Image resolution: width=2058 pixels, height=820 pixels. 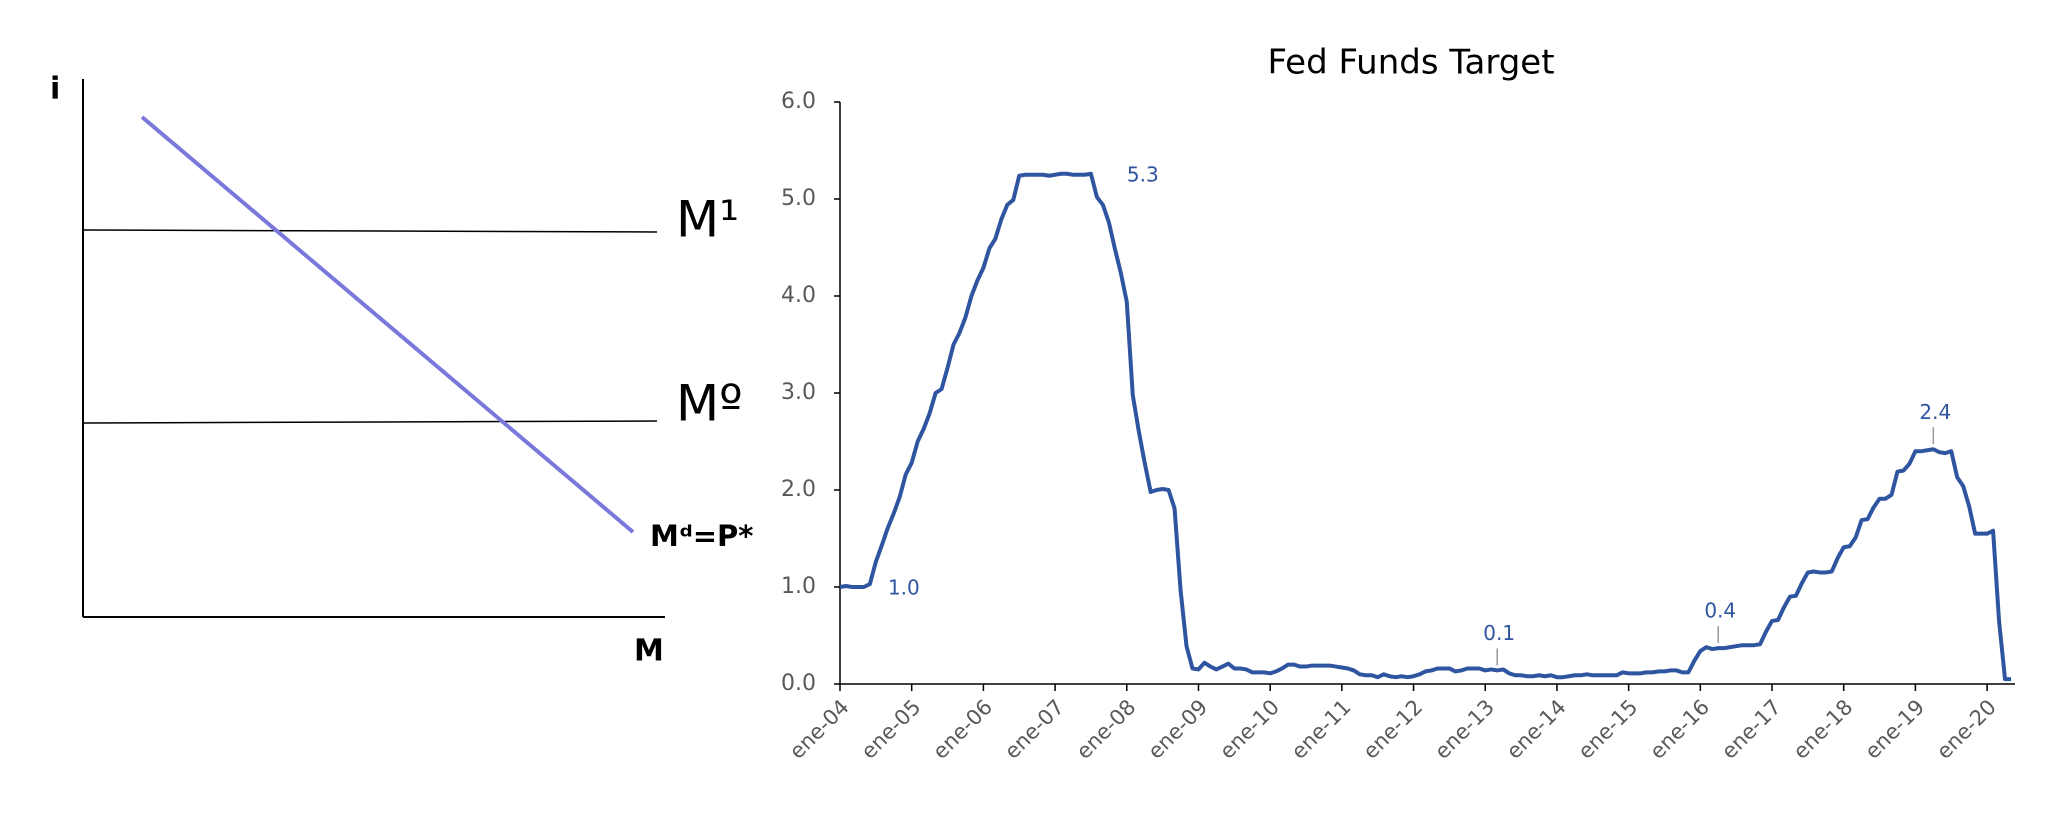 I want to click on y-tick-label: 4.0, so click(x=798, y=295).